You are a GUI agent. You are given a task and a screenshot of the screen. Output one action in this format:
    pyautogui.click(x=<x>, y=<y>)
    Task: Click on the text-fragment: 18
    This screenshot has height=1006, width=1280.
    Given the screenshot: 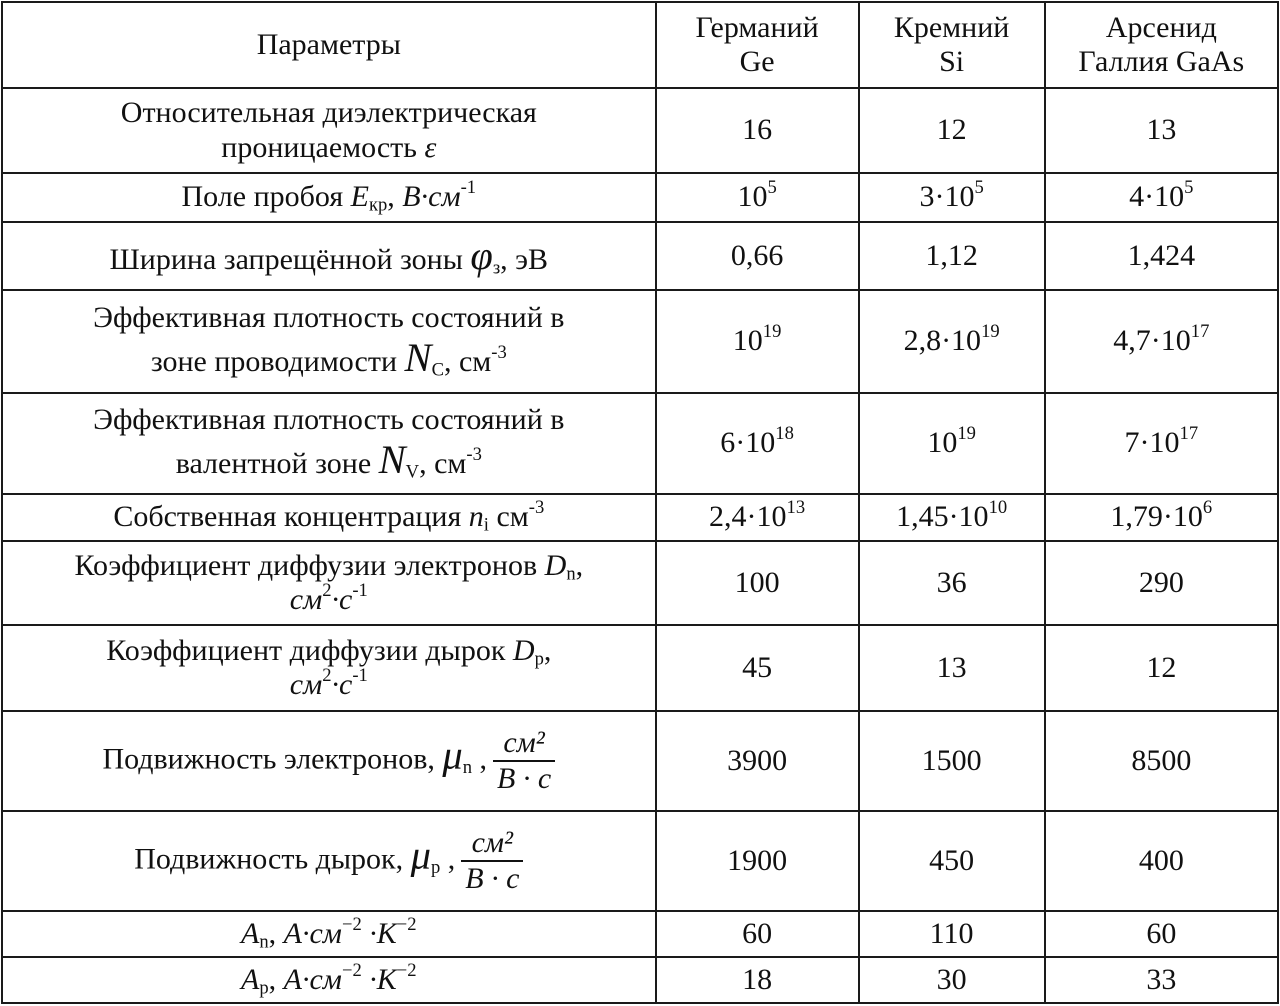 What is the action you would take?
    pyautogui.click(x=757, y=979)
    